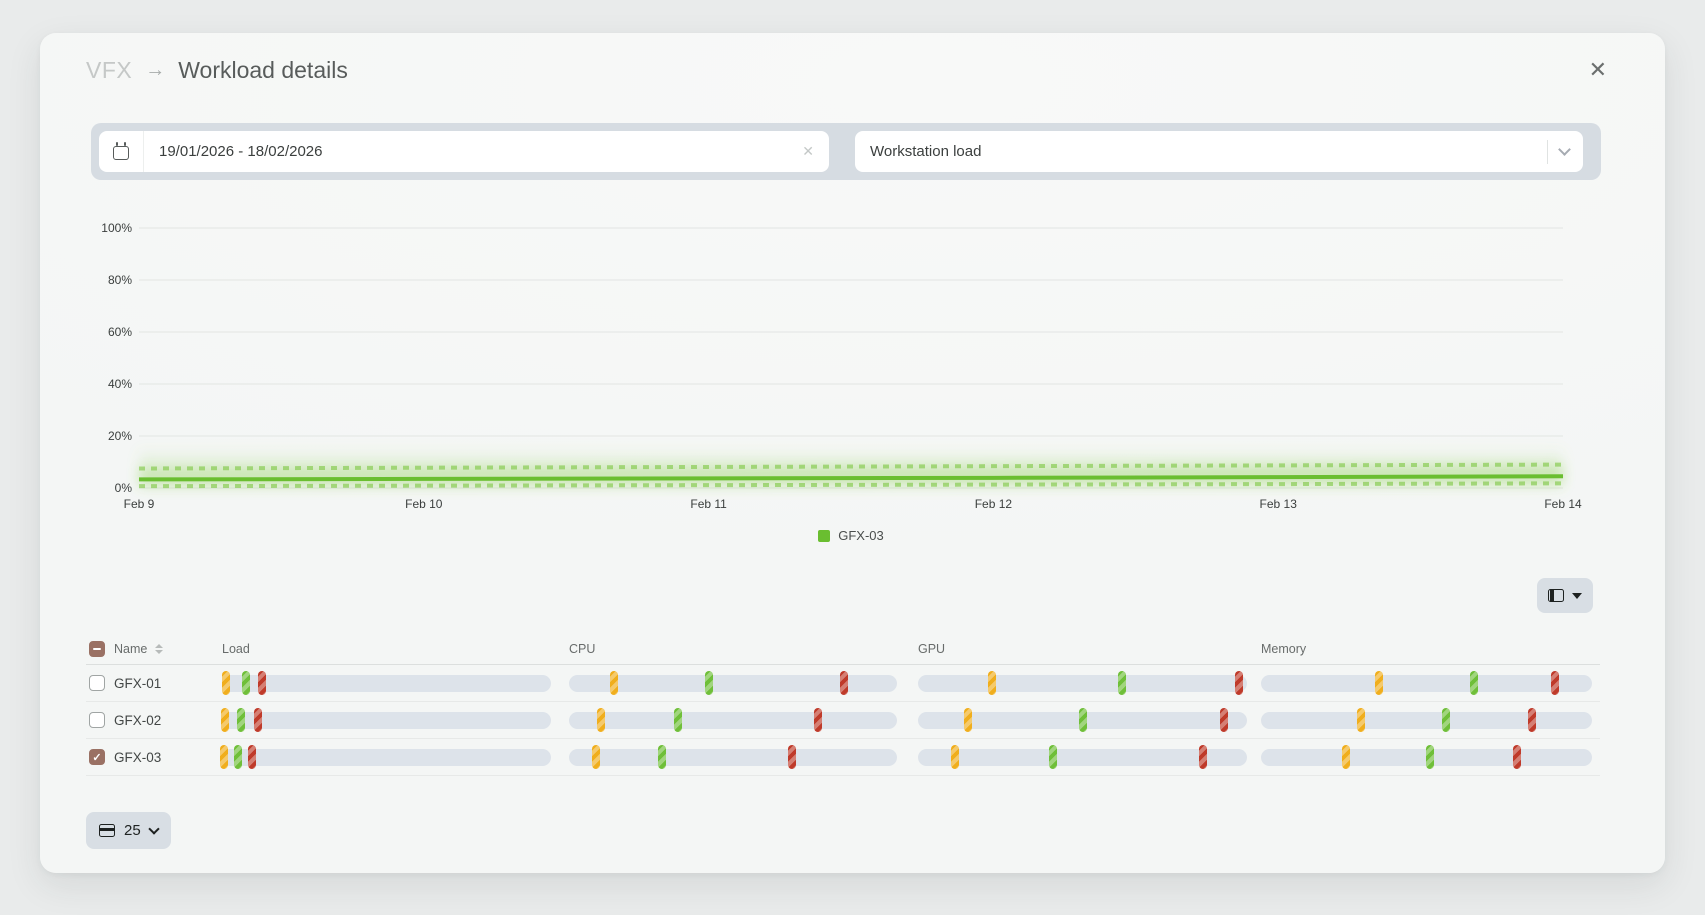  Describe the element at coordinates (994, 504) in the screenshot. I see `svg-text: Feb 12` at that location.